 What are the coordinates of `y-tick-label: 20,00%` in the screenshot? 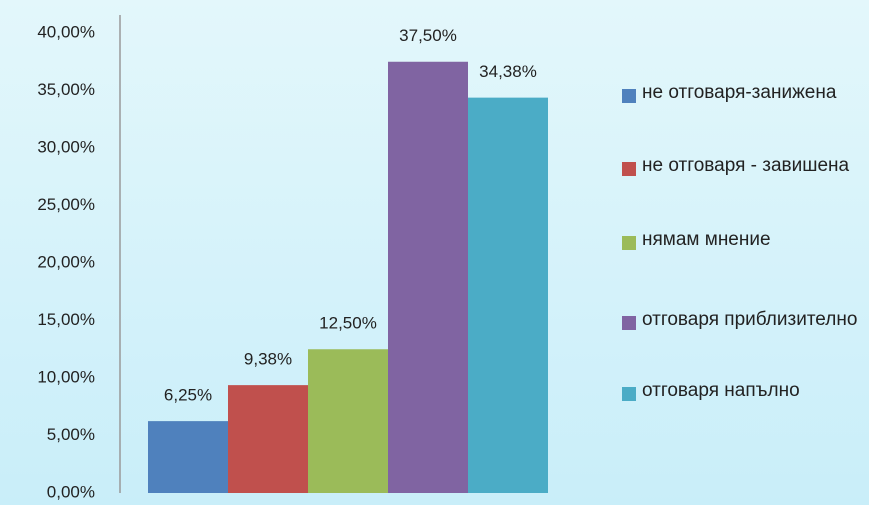 It's located at (66, 261).